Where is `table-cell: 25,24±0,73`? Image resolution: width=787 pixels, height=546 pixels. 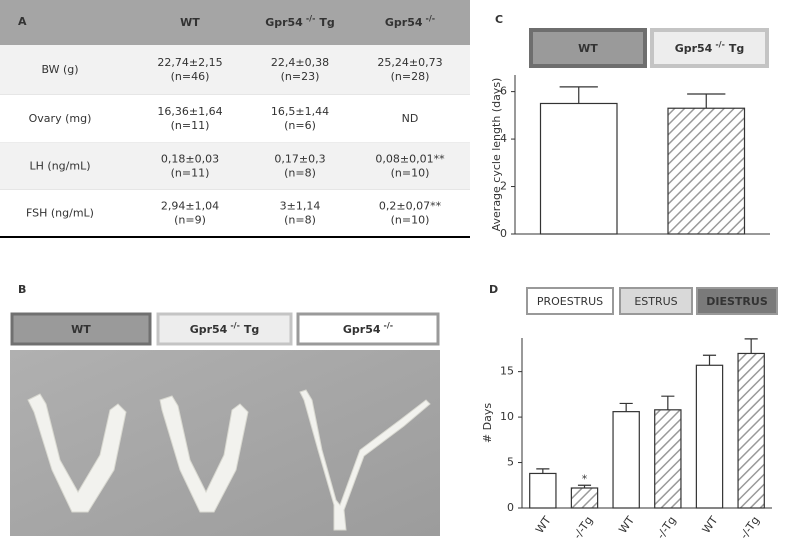 table-cell: 25,24±0,73 is located at coordinates (409, 62).